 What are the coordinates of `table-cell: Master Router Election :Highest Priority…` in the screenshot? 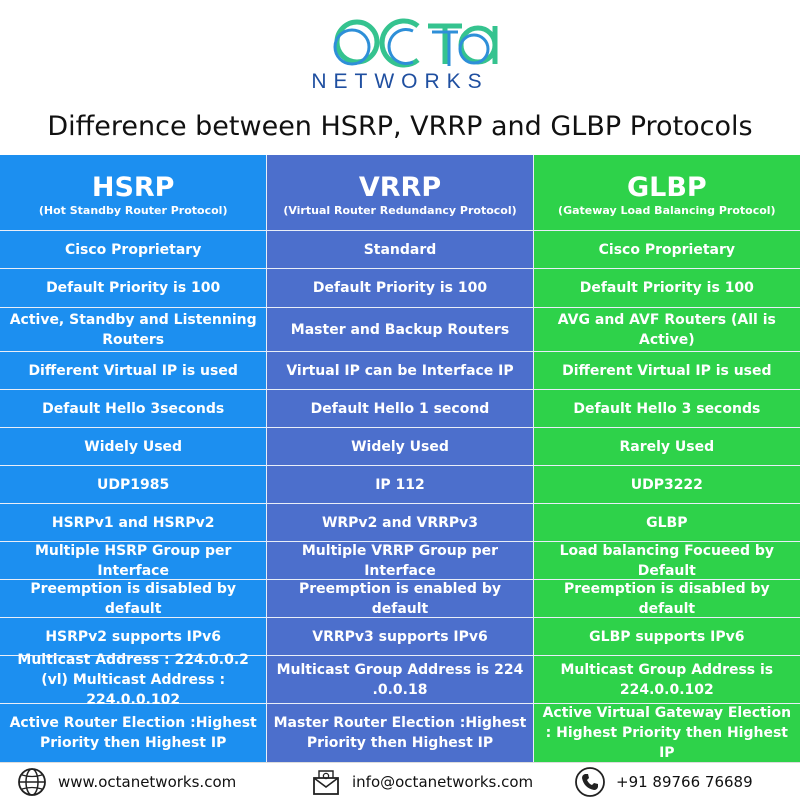 It's located at (400, 732).